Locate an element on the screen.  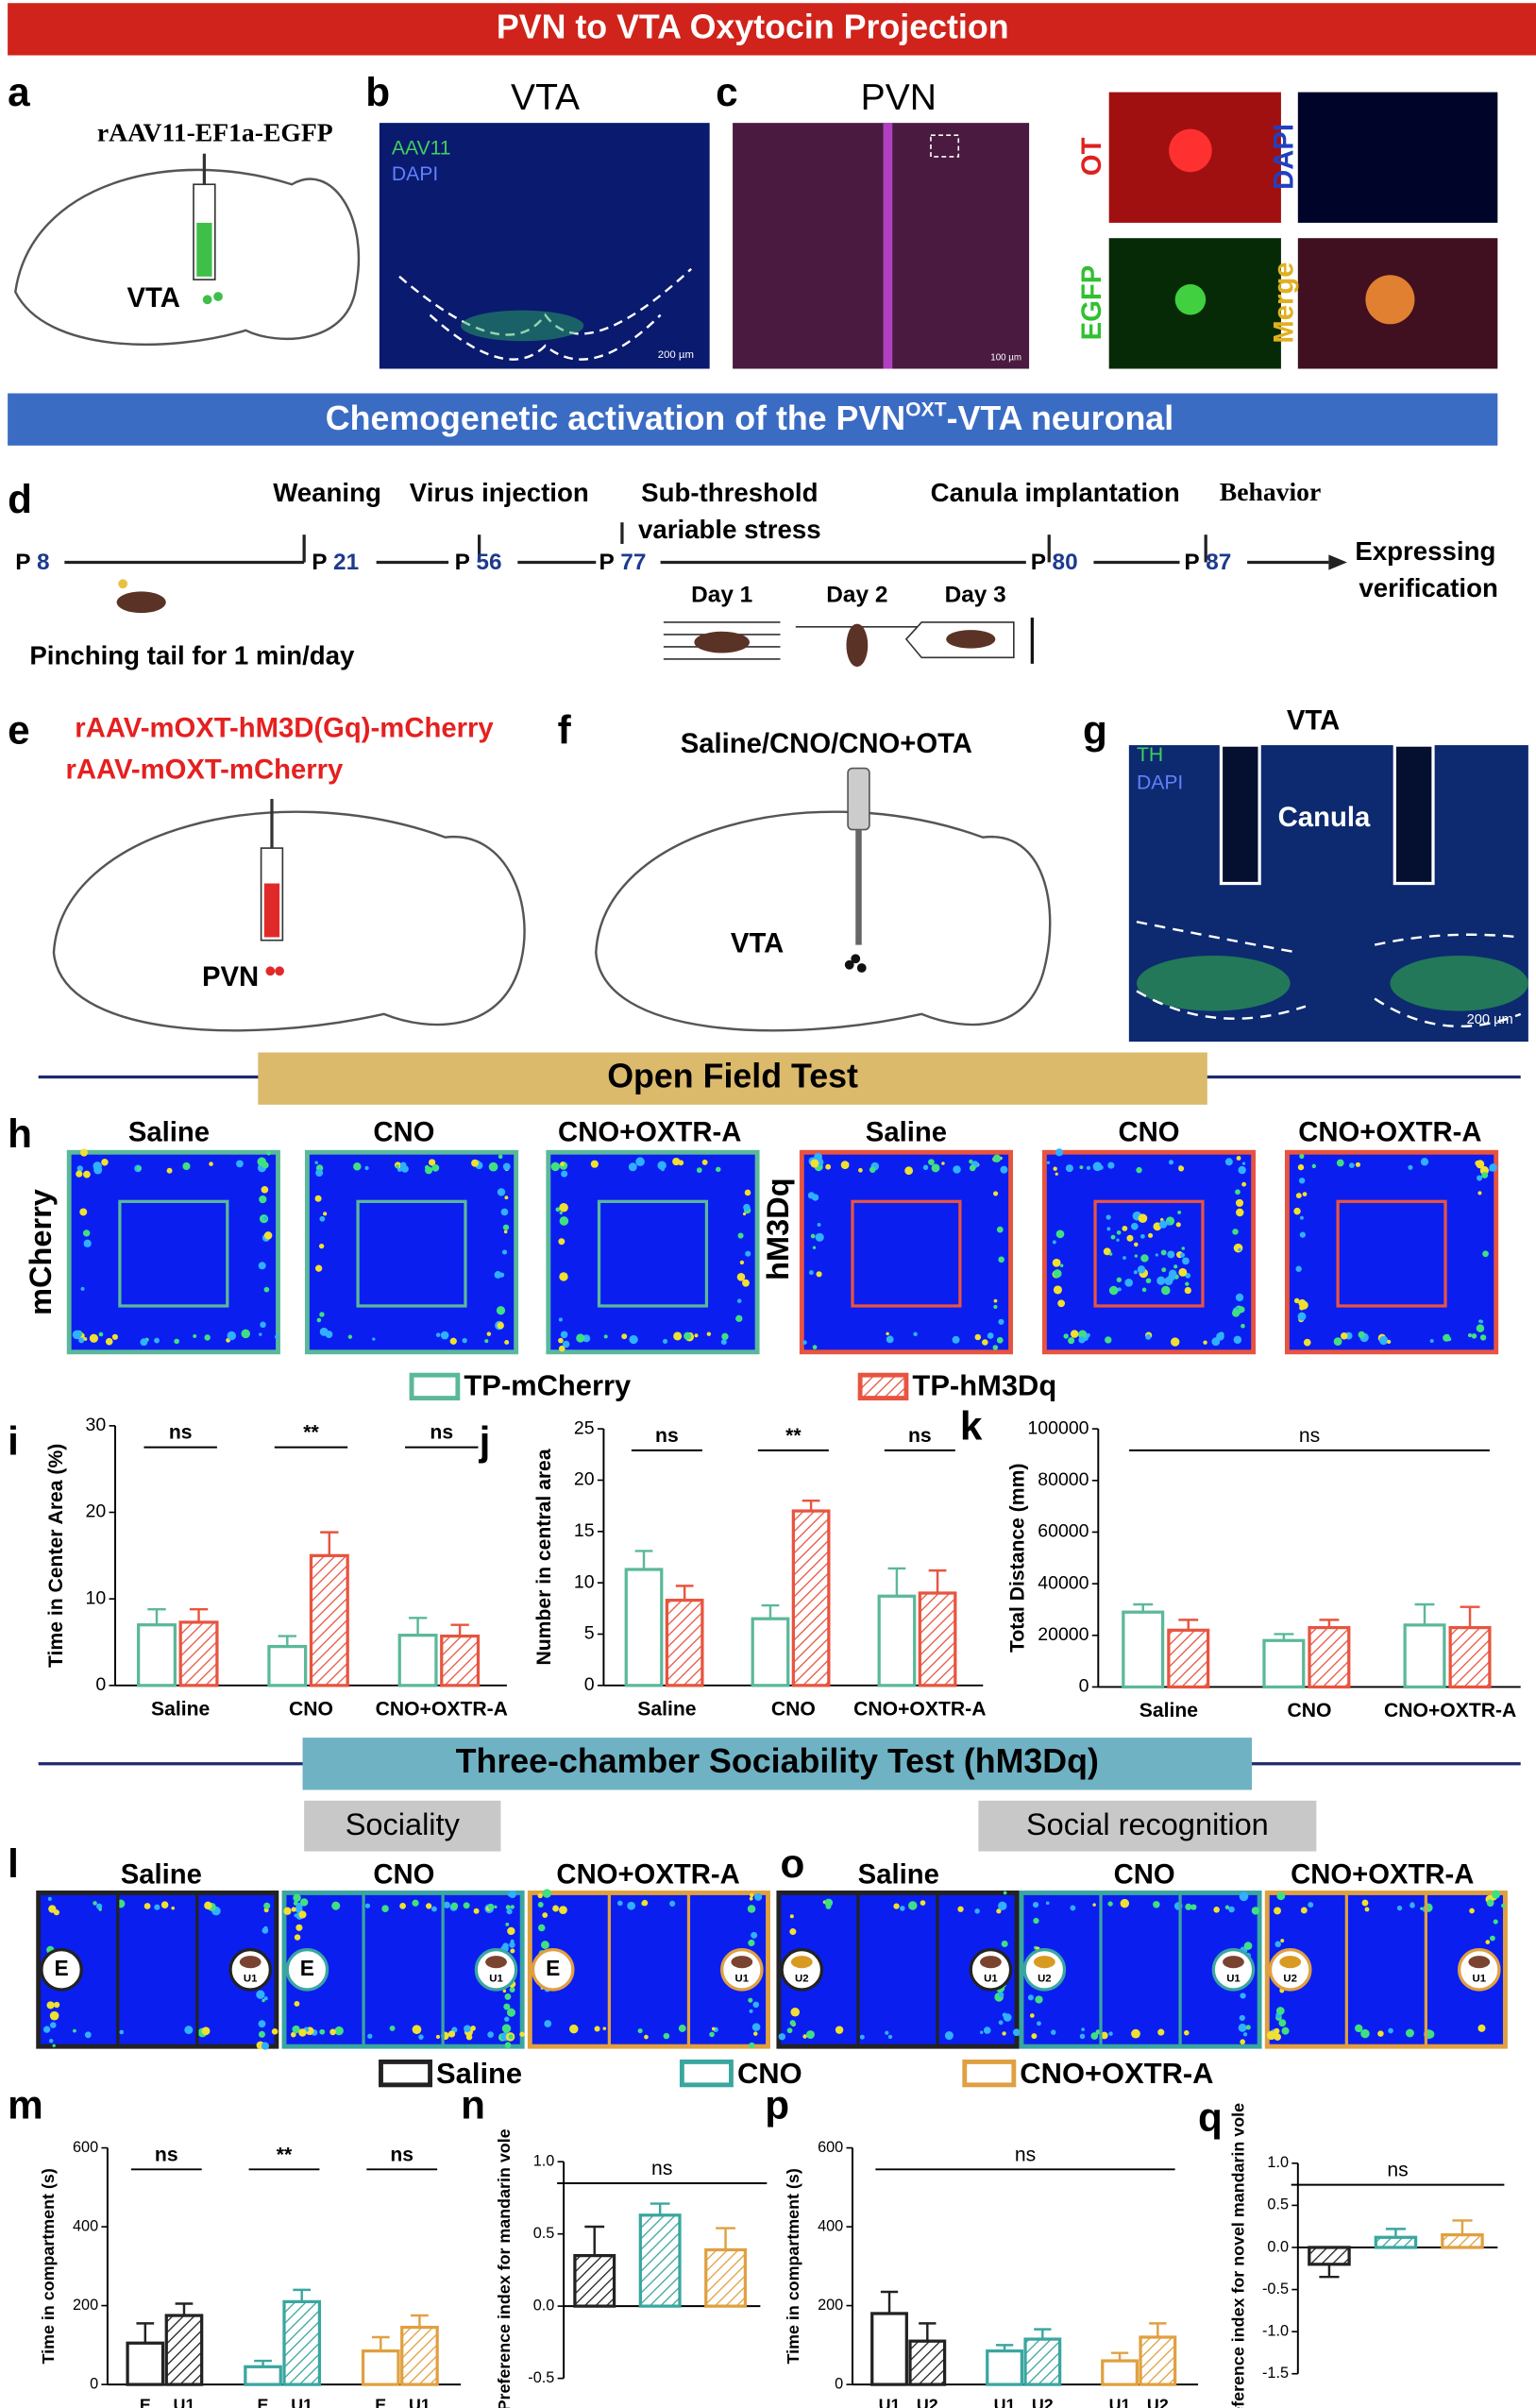
panel-letter: l is located at coordinates (14, 1863).